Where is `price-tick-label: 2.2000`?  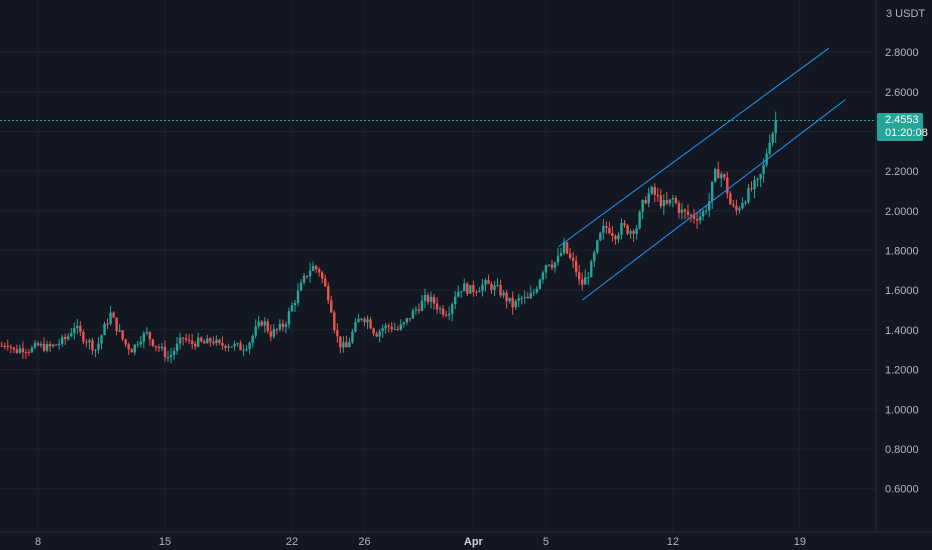 price-tick-label: 2.2000 is located at coordinates (902, 172).